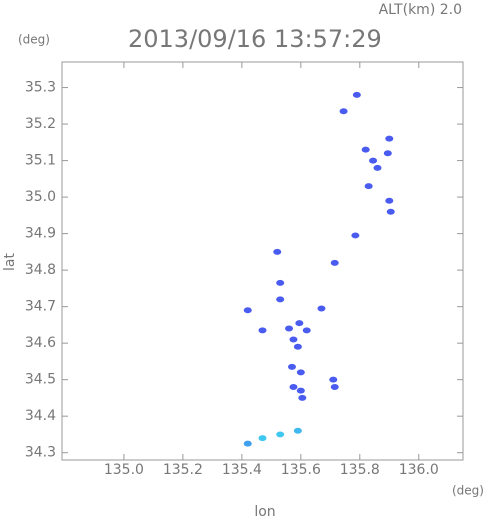 The width and height of the screenshot is (491, 521). Describe the element at coordinates (468, 491) in the screenshot. I see `x-unit: (deg)` at that location.